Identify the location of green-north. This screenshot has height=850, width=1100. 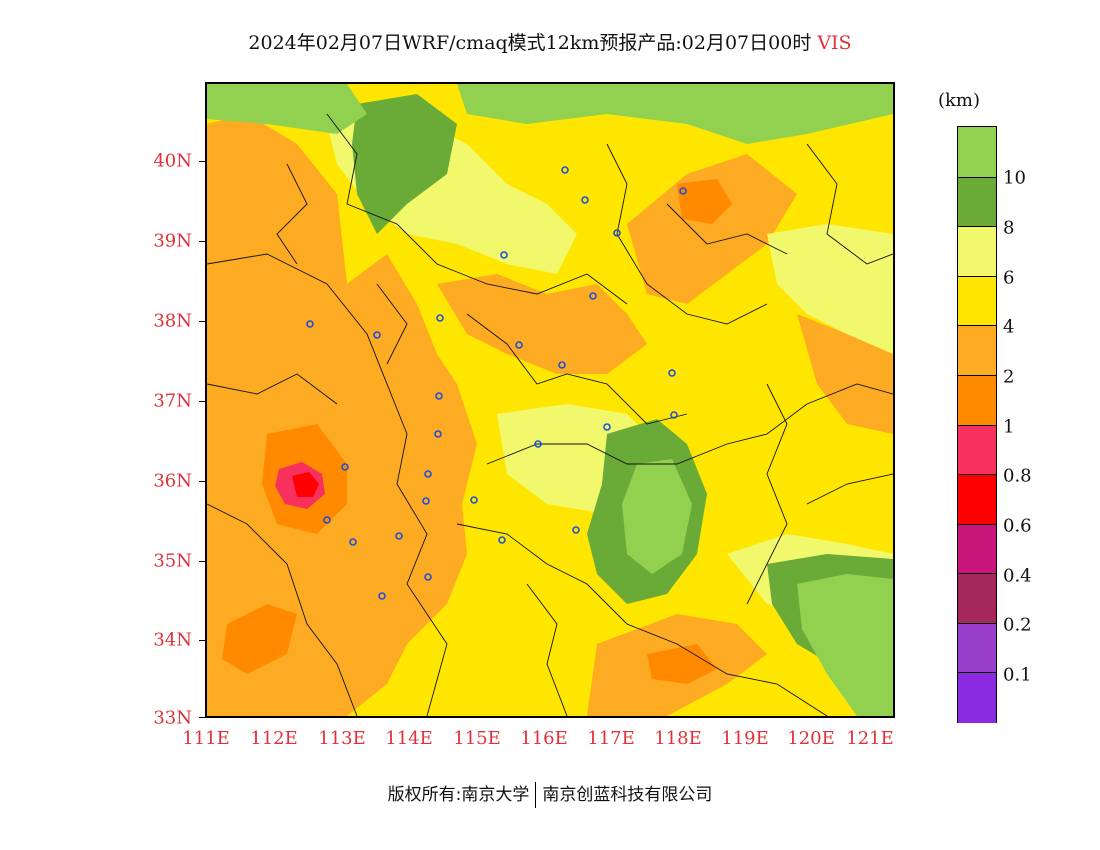
(287, 109).